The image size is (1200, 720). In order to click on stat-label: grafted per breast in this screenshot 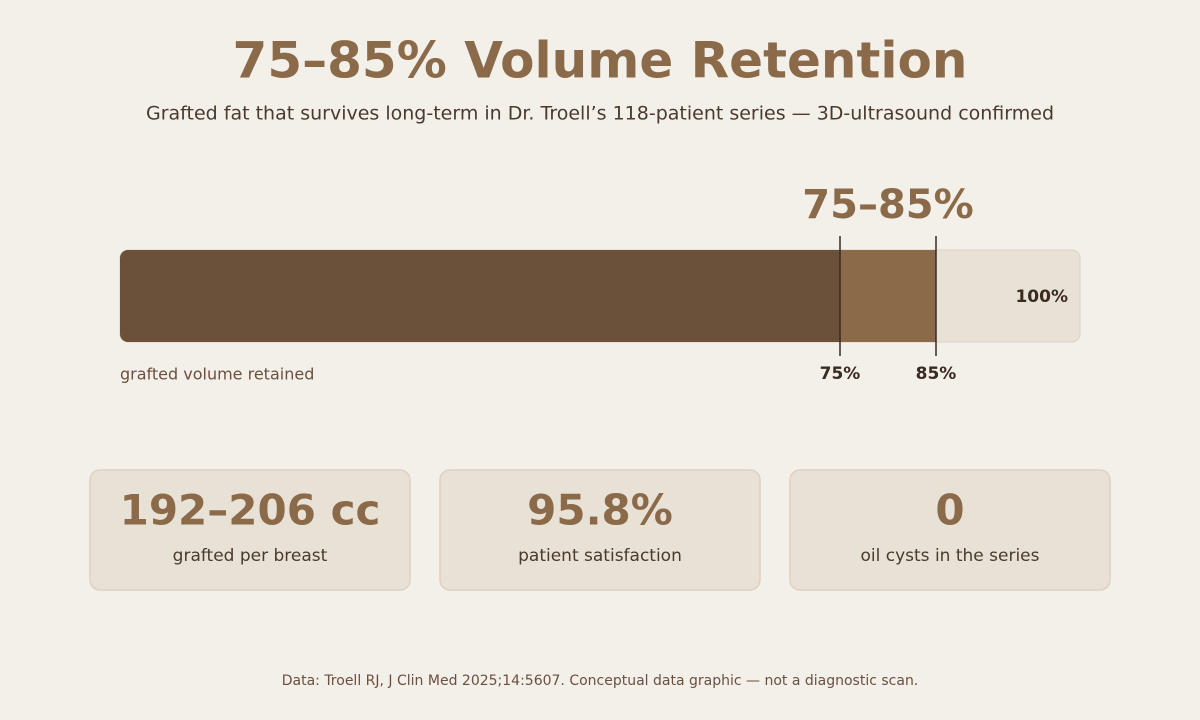, I will do `click(250, 556)`.